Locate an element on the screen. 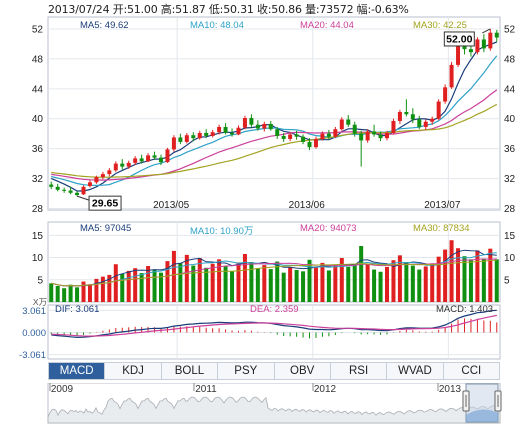 Image resolution: width=520 pixels, height=429 pixels. indicator-tabs: MACD KDJ BOLL PSY OBV RSI WVAD CCI is located at coordinates (274, 371).